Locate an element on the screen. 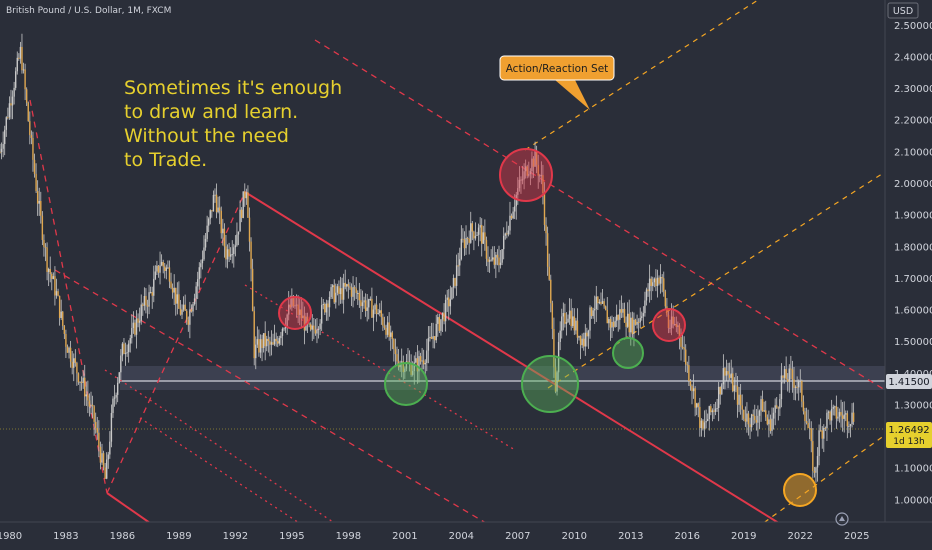 This screenshot has height=550, width=932. logo-ring is located at coordinates (842, 519).